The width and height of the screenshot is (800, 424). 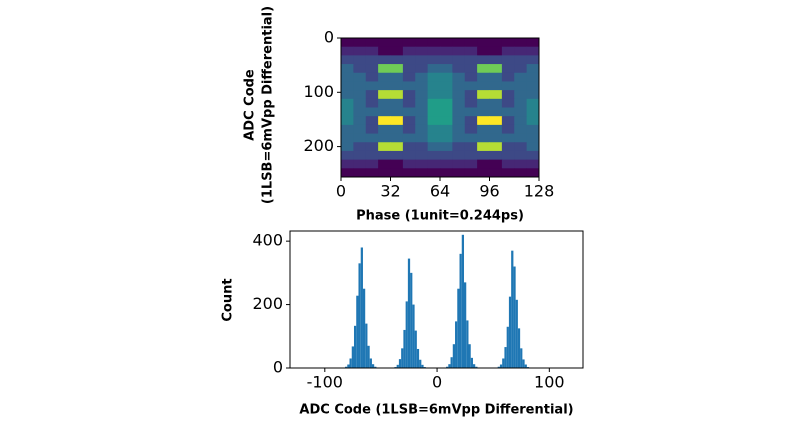 What do you see at coordinates (318, 91) in the screenshot?
I see `y-tick-label: 100` at bounding box center [318, 91].